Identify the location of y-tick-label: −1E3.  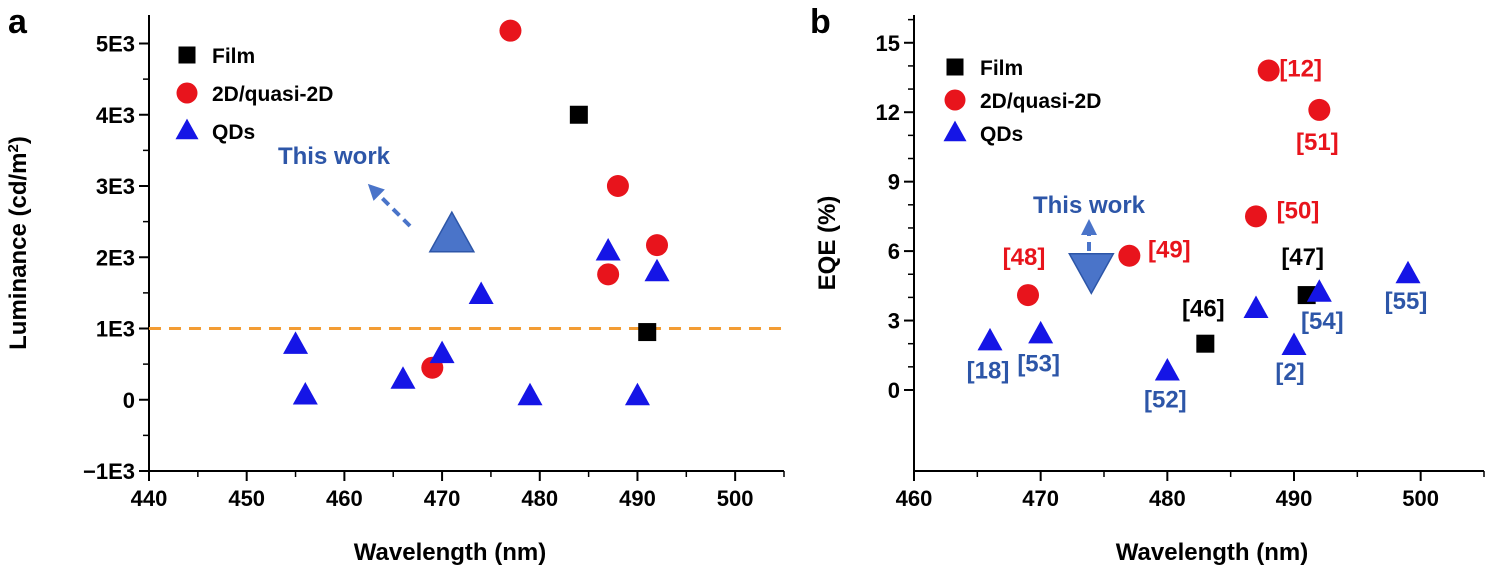
(109, 471).